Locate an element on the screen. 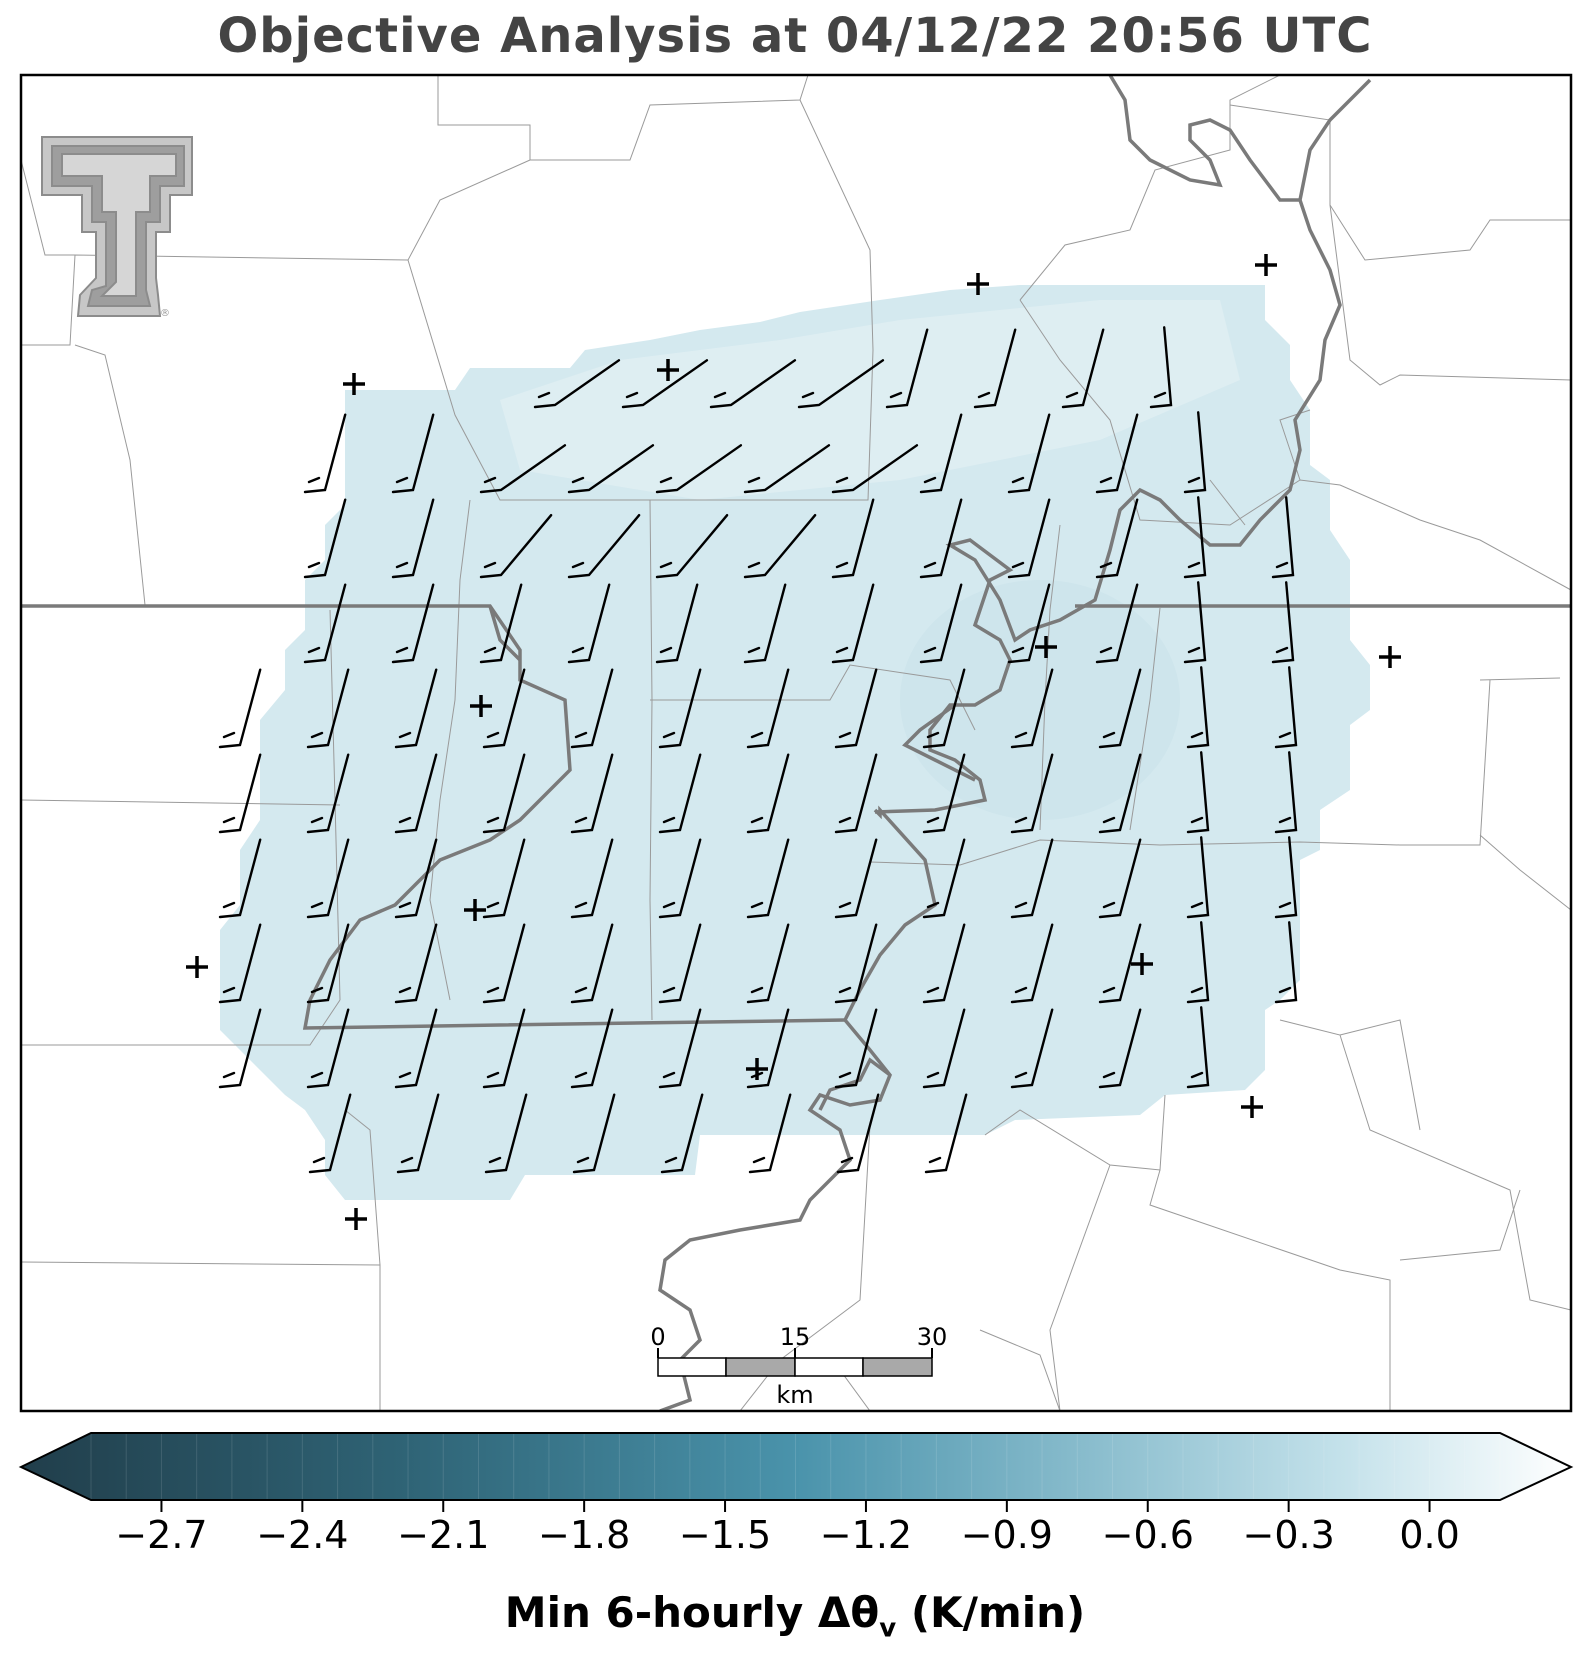 Image resolution: width=1590 pixels, height=1658 pixels. colorbar-tick-label: −0.6 is located at coordinates (1148, 1535).